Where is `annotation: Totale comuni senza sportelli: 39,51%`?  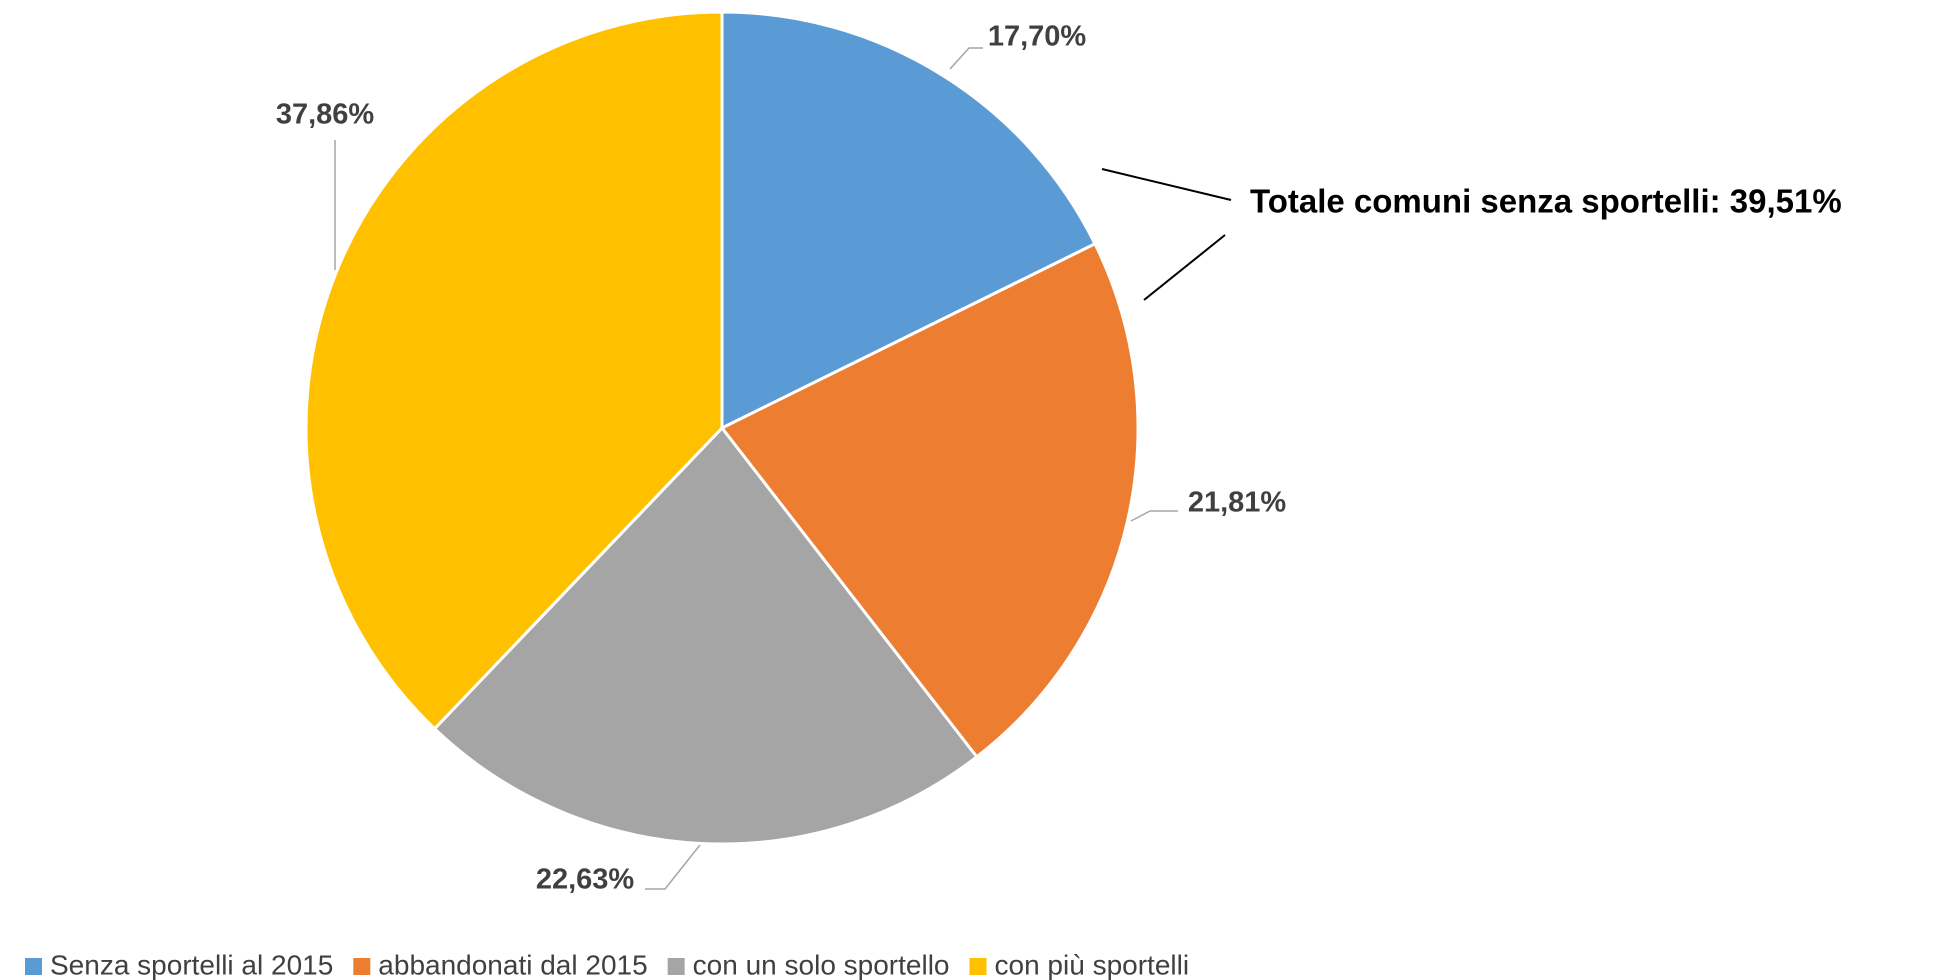
annotation: Totale comuni senza sportelli: 39,51% is located at coordinates (1546, 201).